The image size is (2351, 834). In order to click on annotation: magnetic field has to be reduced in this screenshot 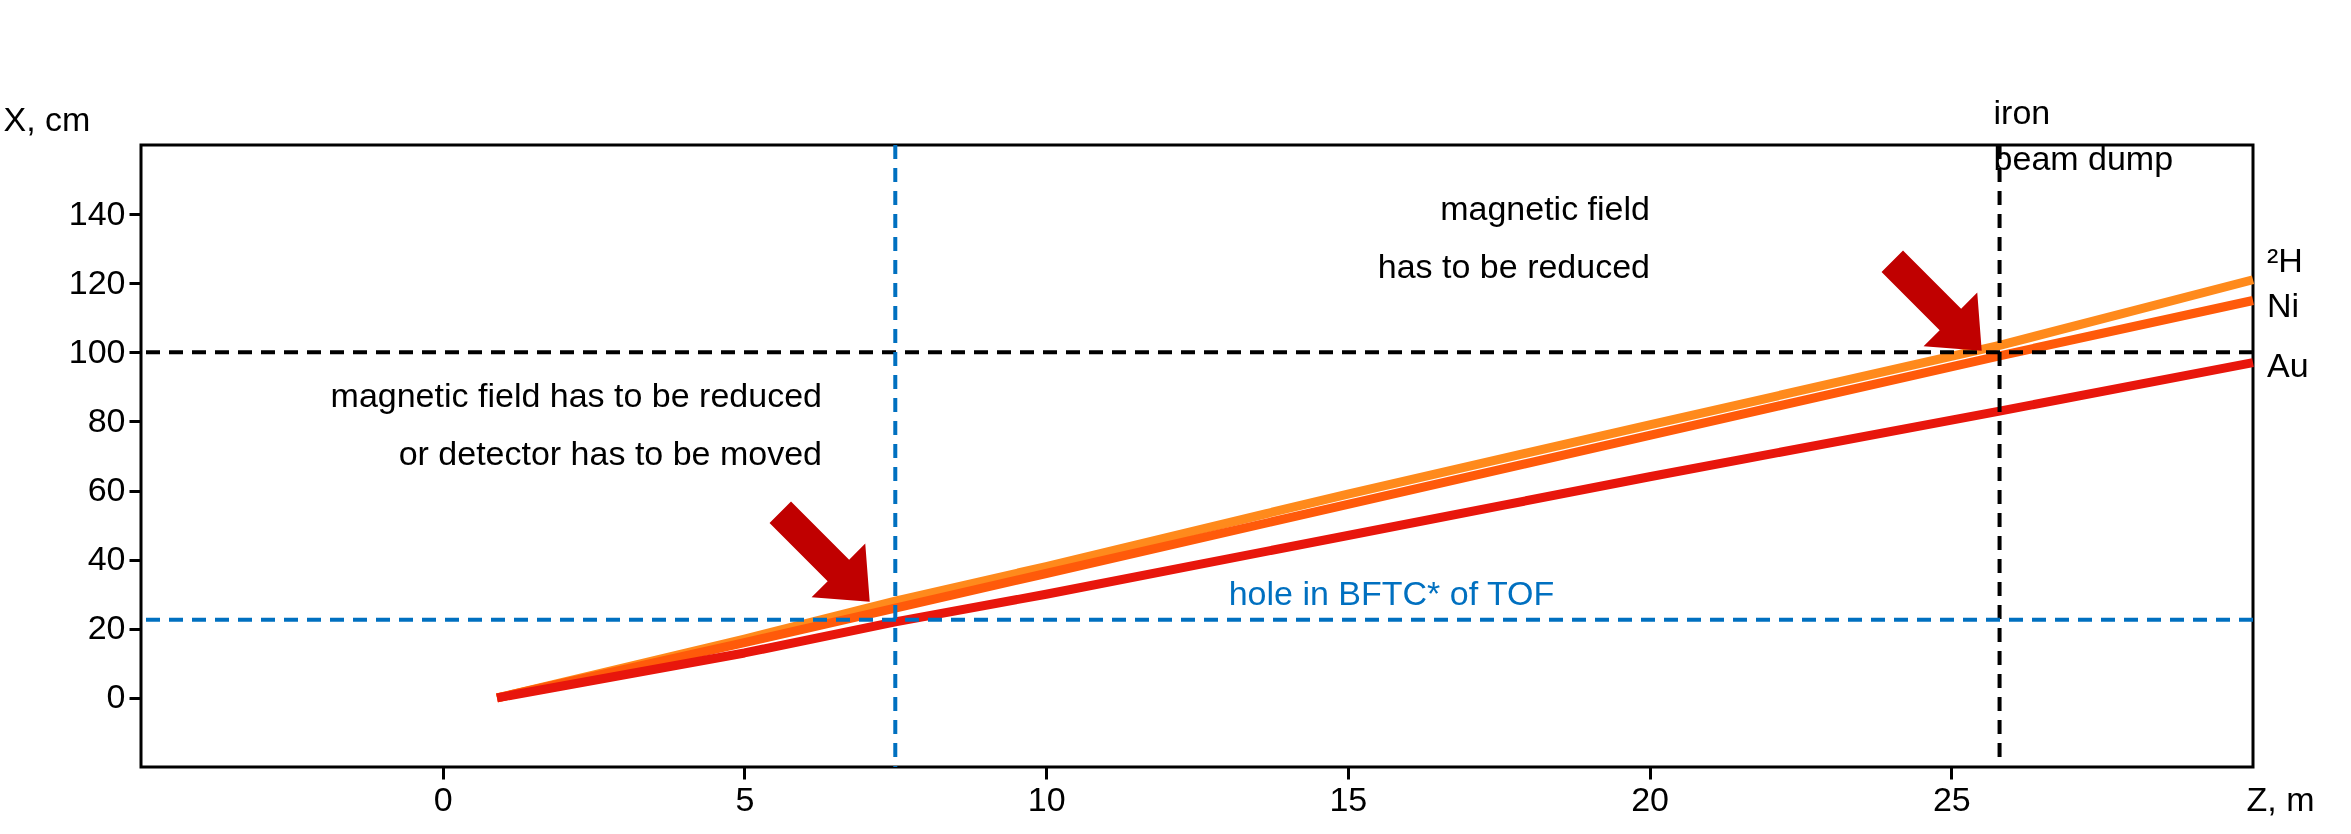, I will do `click(1513, 237)`.